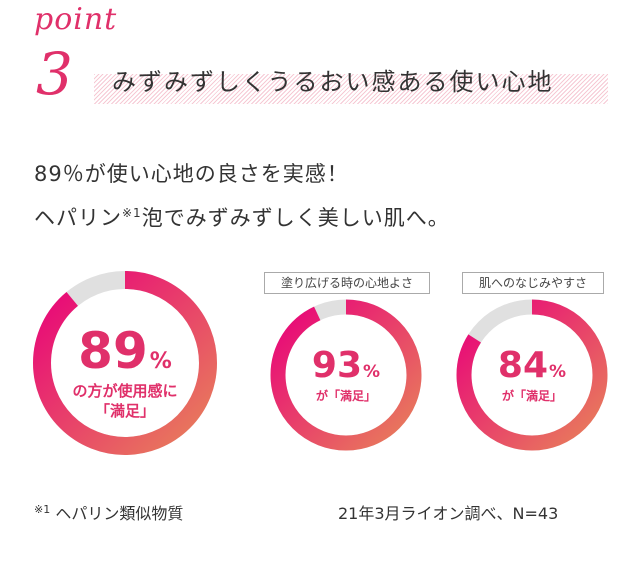 The height and width of the screenshot is (563, 640). What do you see at coordinates (124, 411) in the screenshot?
I see `ring-caption-line-2: 「満足」` at bounding box center [124, 411].